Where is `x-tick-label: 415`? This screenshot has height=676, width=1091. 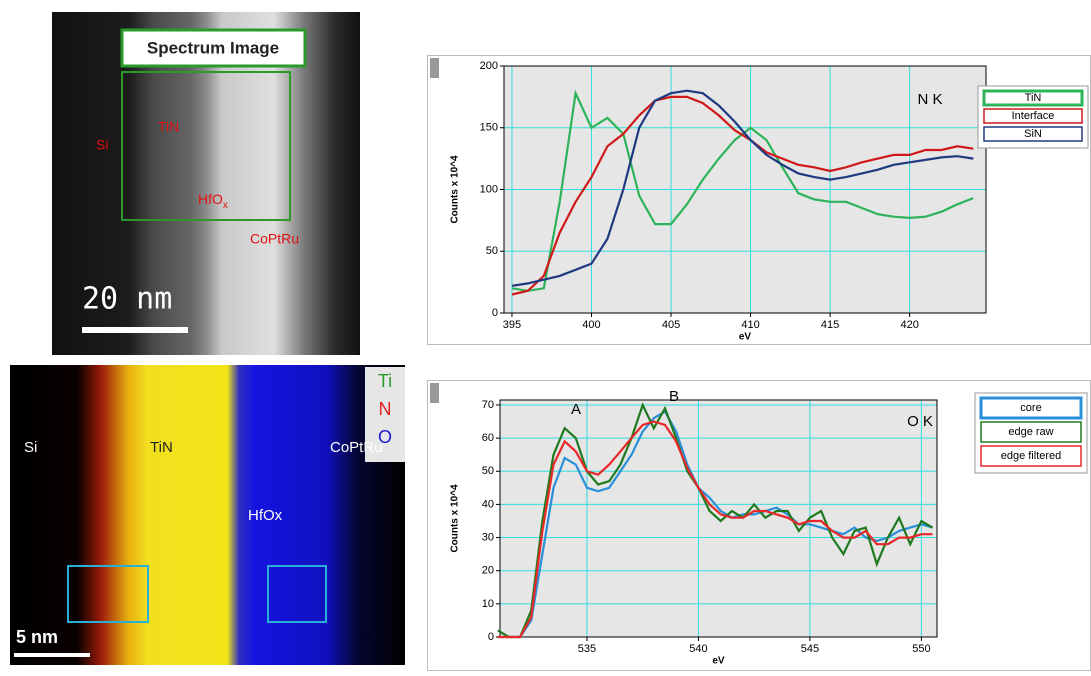
x-tick-label: 415 is located at coordinates (830, 325).